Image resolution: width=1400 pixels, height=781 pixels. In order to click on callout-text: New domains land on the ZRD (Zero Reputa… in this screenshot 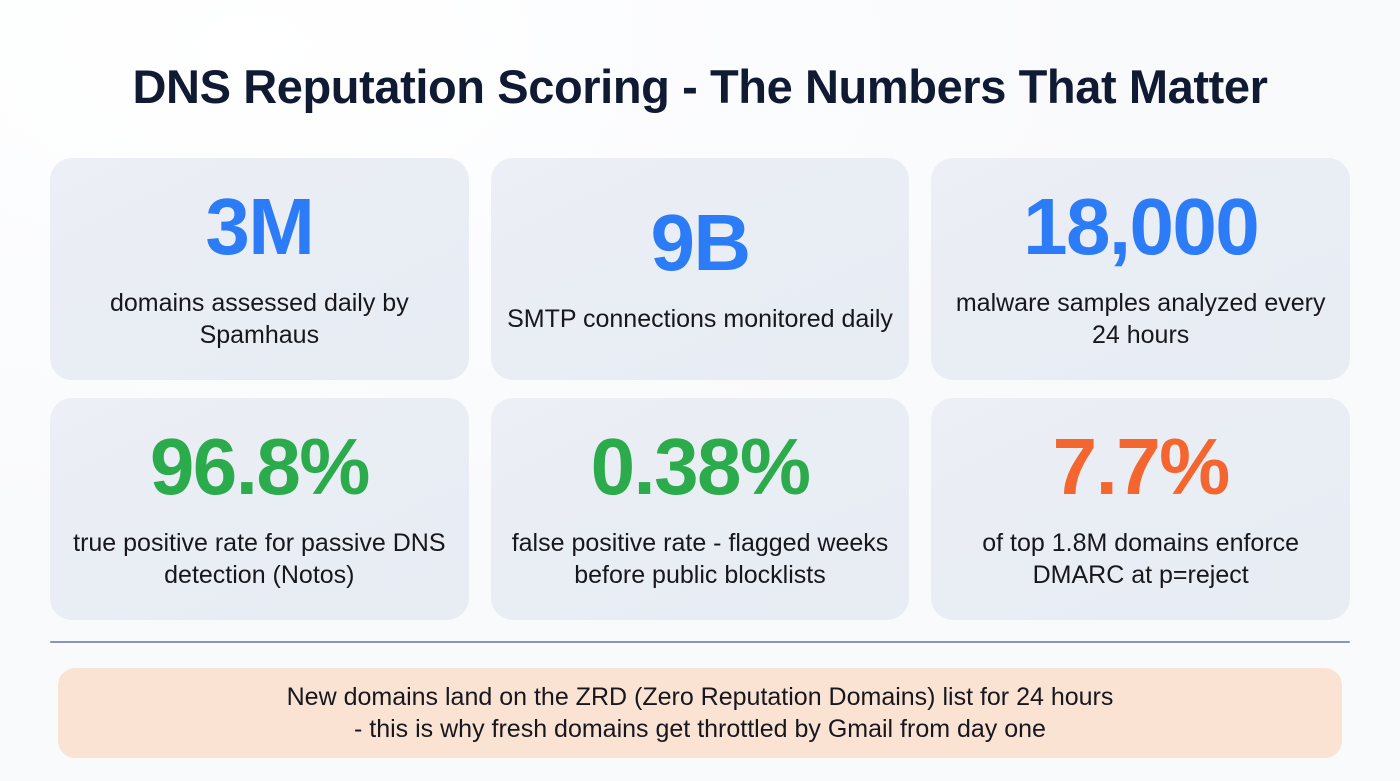, I will do `click(700, 713)`.